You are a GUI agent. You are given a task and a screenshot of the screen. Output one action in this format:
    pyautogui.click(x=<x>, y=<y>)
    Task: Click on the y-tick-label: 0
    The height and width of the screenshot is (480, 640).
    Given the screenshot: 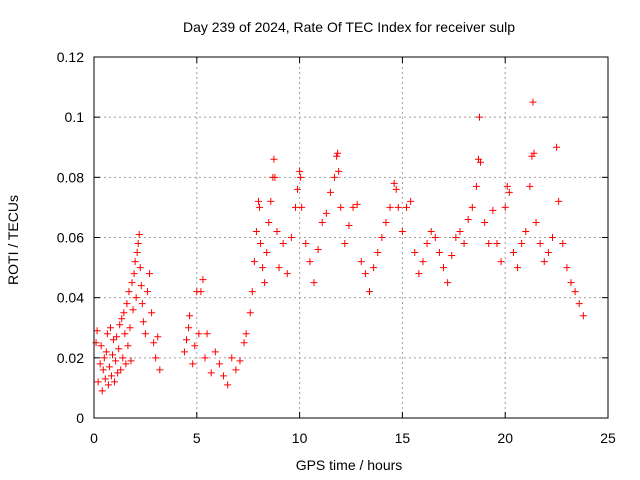 What is the action you would take?
    pyautogui.click(x=80, y=418)
    